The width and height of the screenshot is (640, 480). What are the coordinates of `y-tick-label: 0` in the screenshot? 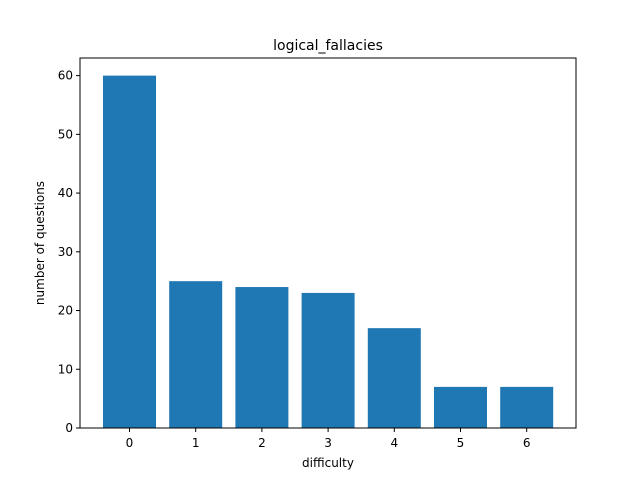 It's located at (69, 428).